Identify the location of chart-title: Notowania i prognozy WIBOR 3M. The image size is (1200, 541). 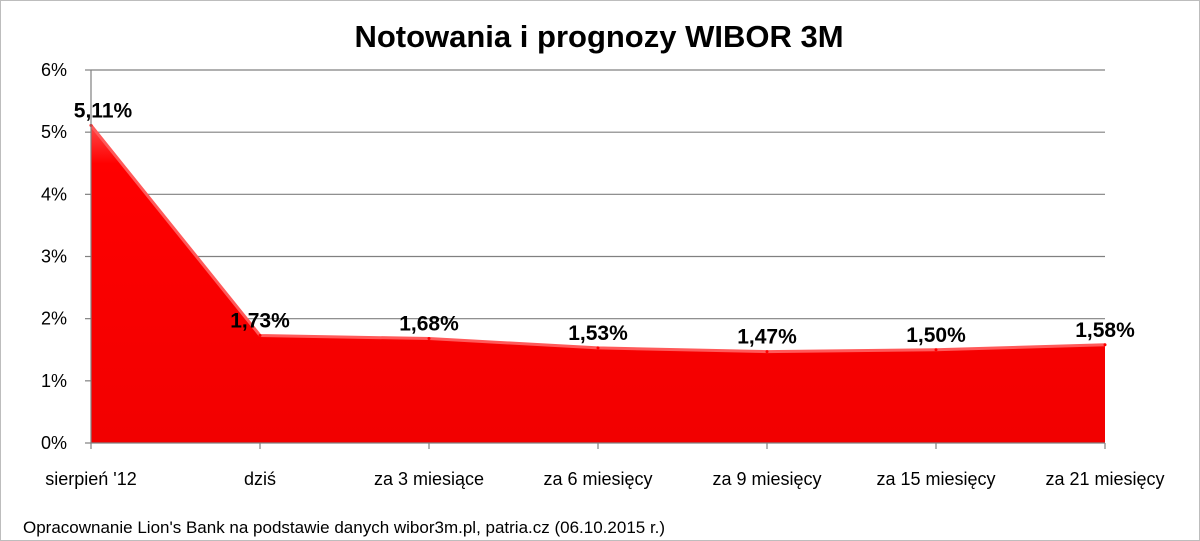
(598, 36).